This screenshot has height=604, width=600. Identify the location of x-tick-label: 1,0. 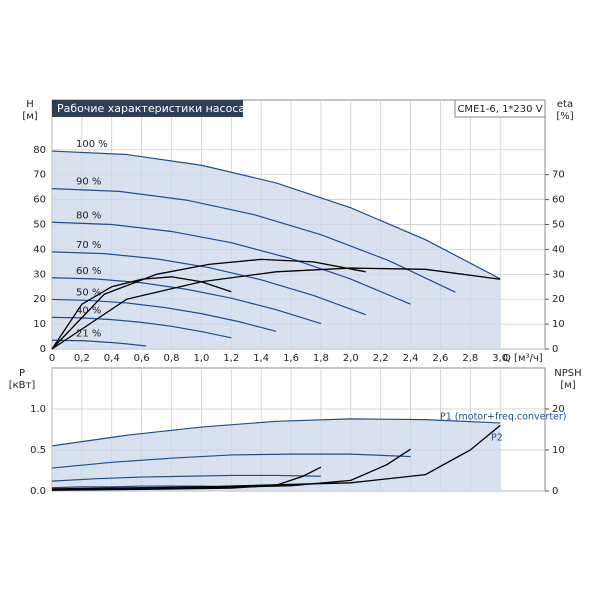
(201, 358).